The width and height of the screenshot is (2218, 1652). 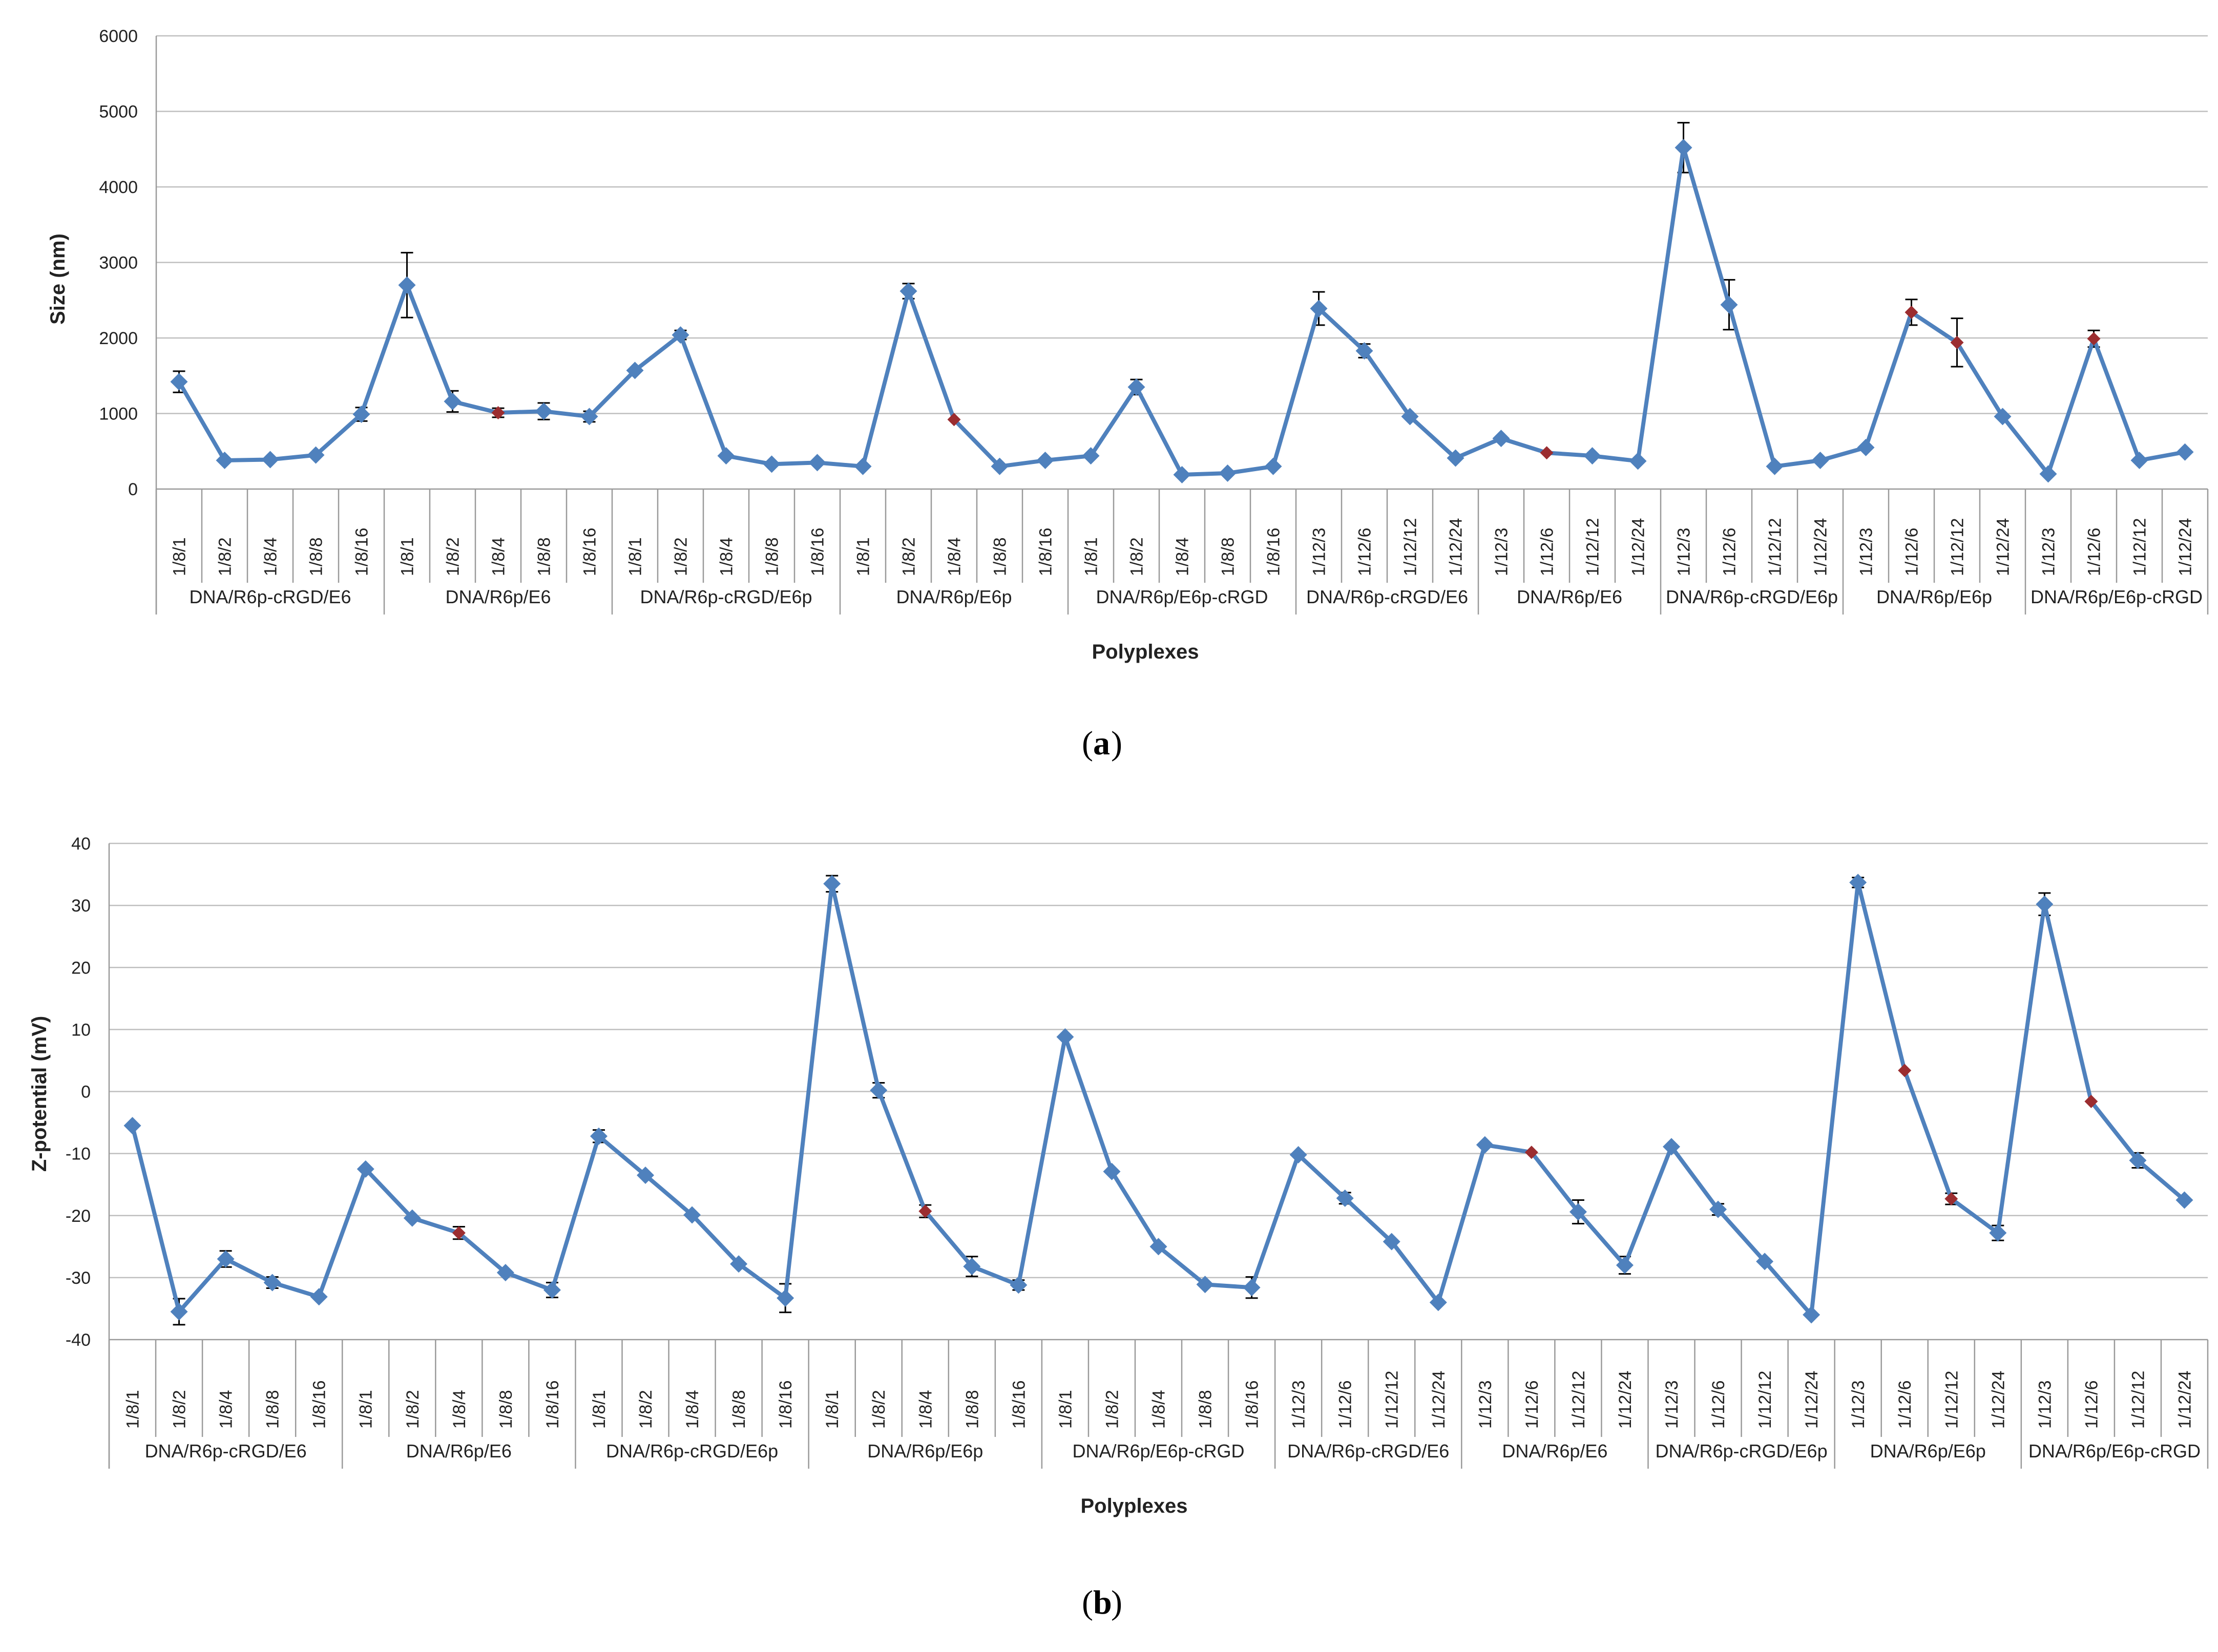 I want to click on panel-letter-b: b, so click(x=1102, y=1602).